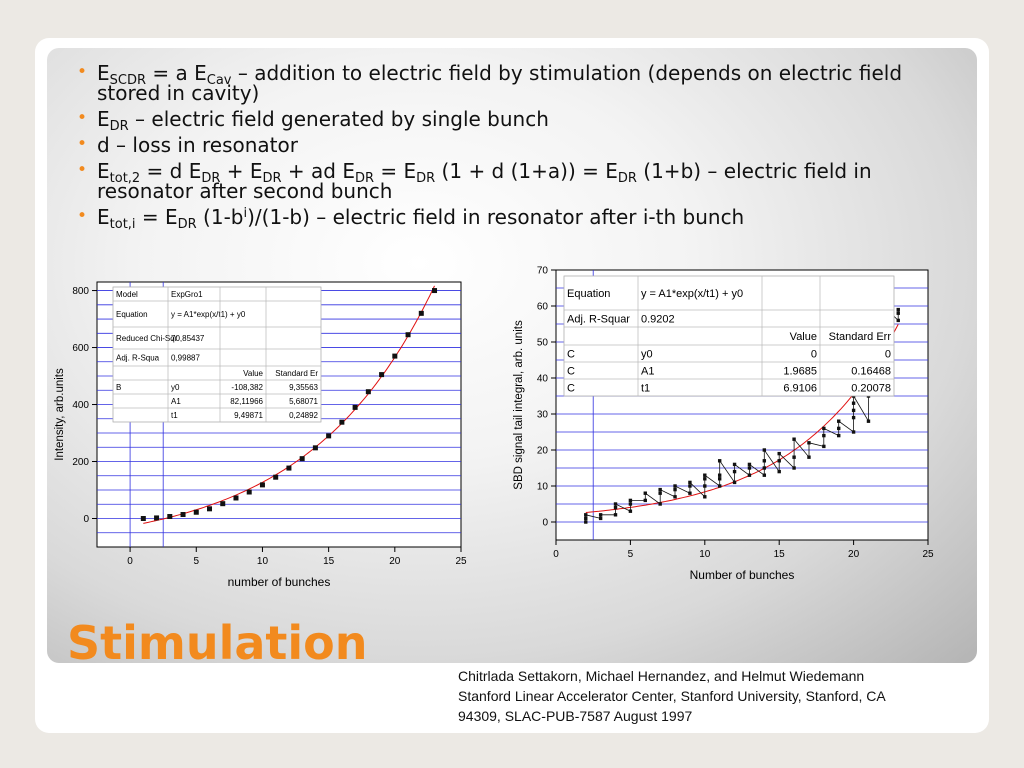 This screenshot has height=768, width=1024. I want to click on table-text: Value, so click(803, 337).